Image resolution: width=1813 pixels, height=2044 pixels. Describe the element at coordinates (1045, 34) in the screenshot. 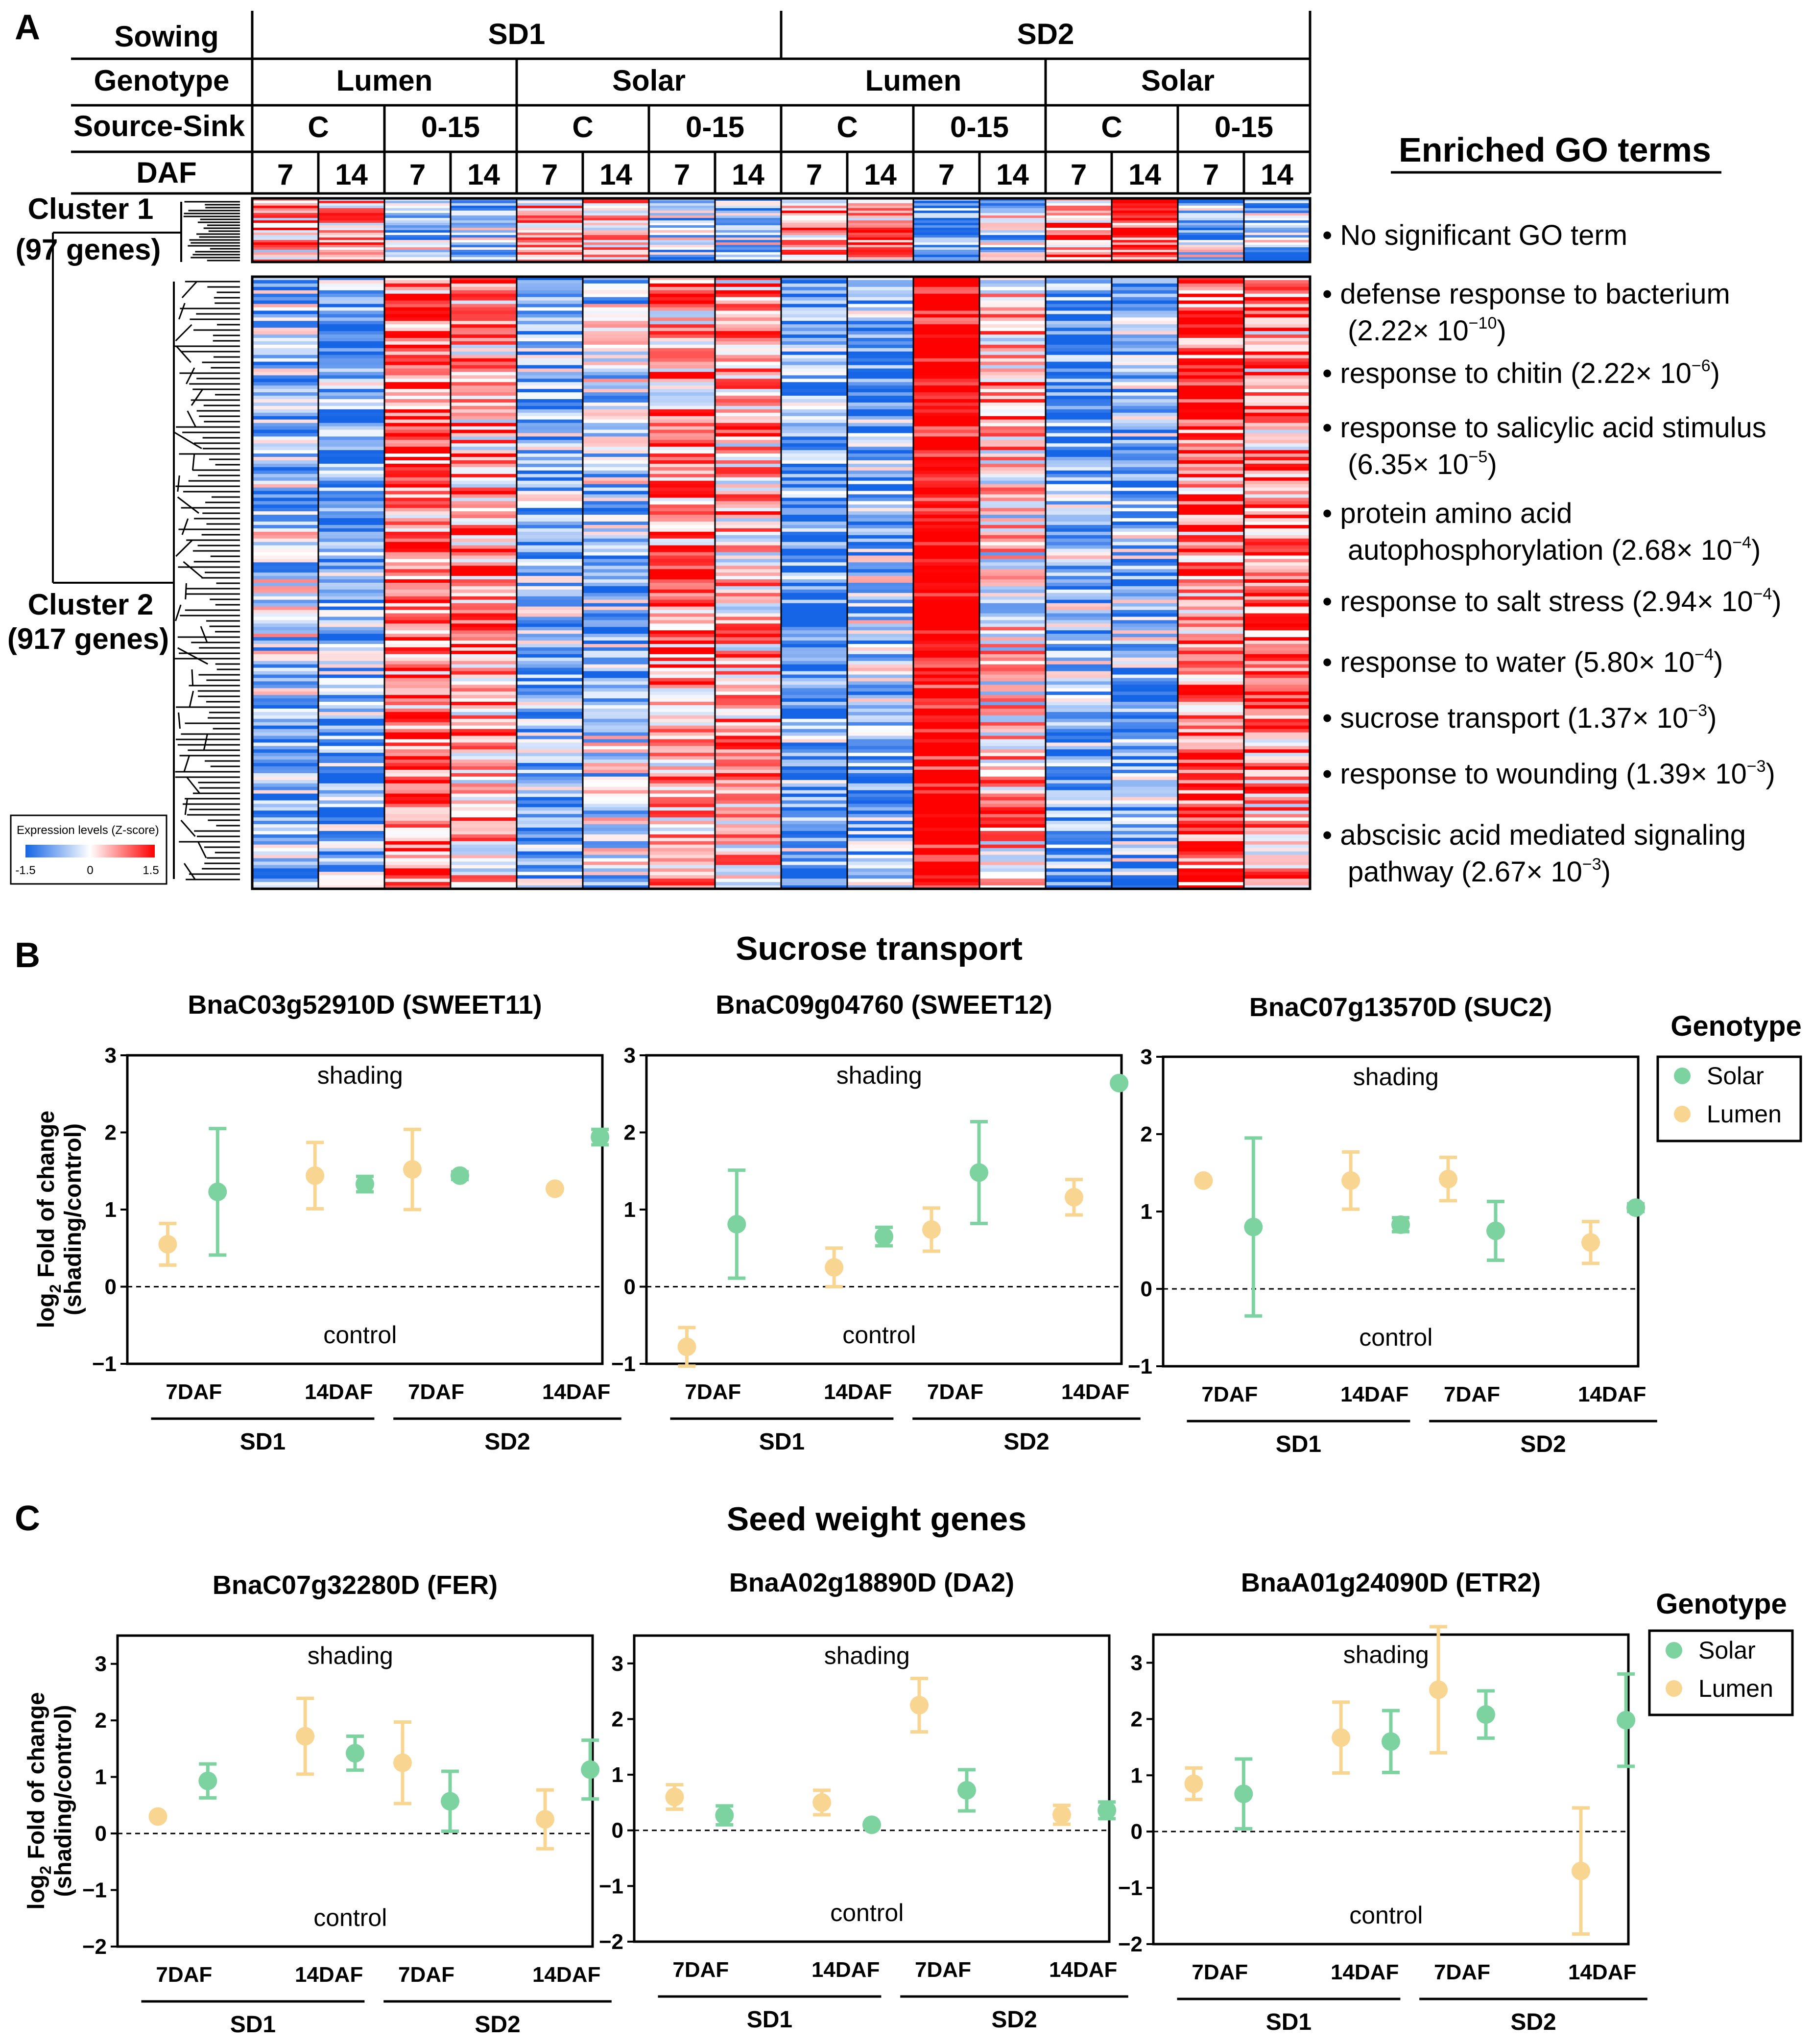

I see `sowing-label-sd2: SD2` at that location.